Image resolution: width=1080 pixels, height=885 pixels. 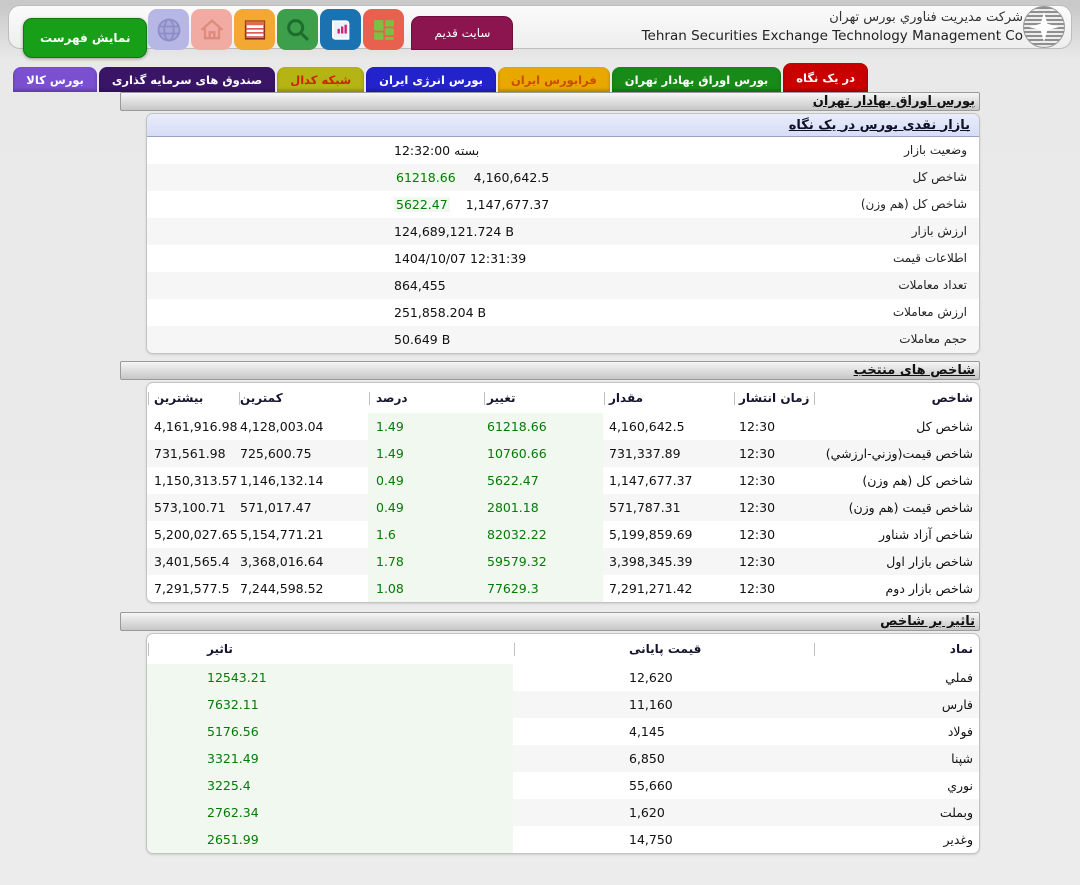 I want to click on impact-title: تاثیر بر شاخص, so click(x=927, y=621).